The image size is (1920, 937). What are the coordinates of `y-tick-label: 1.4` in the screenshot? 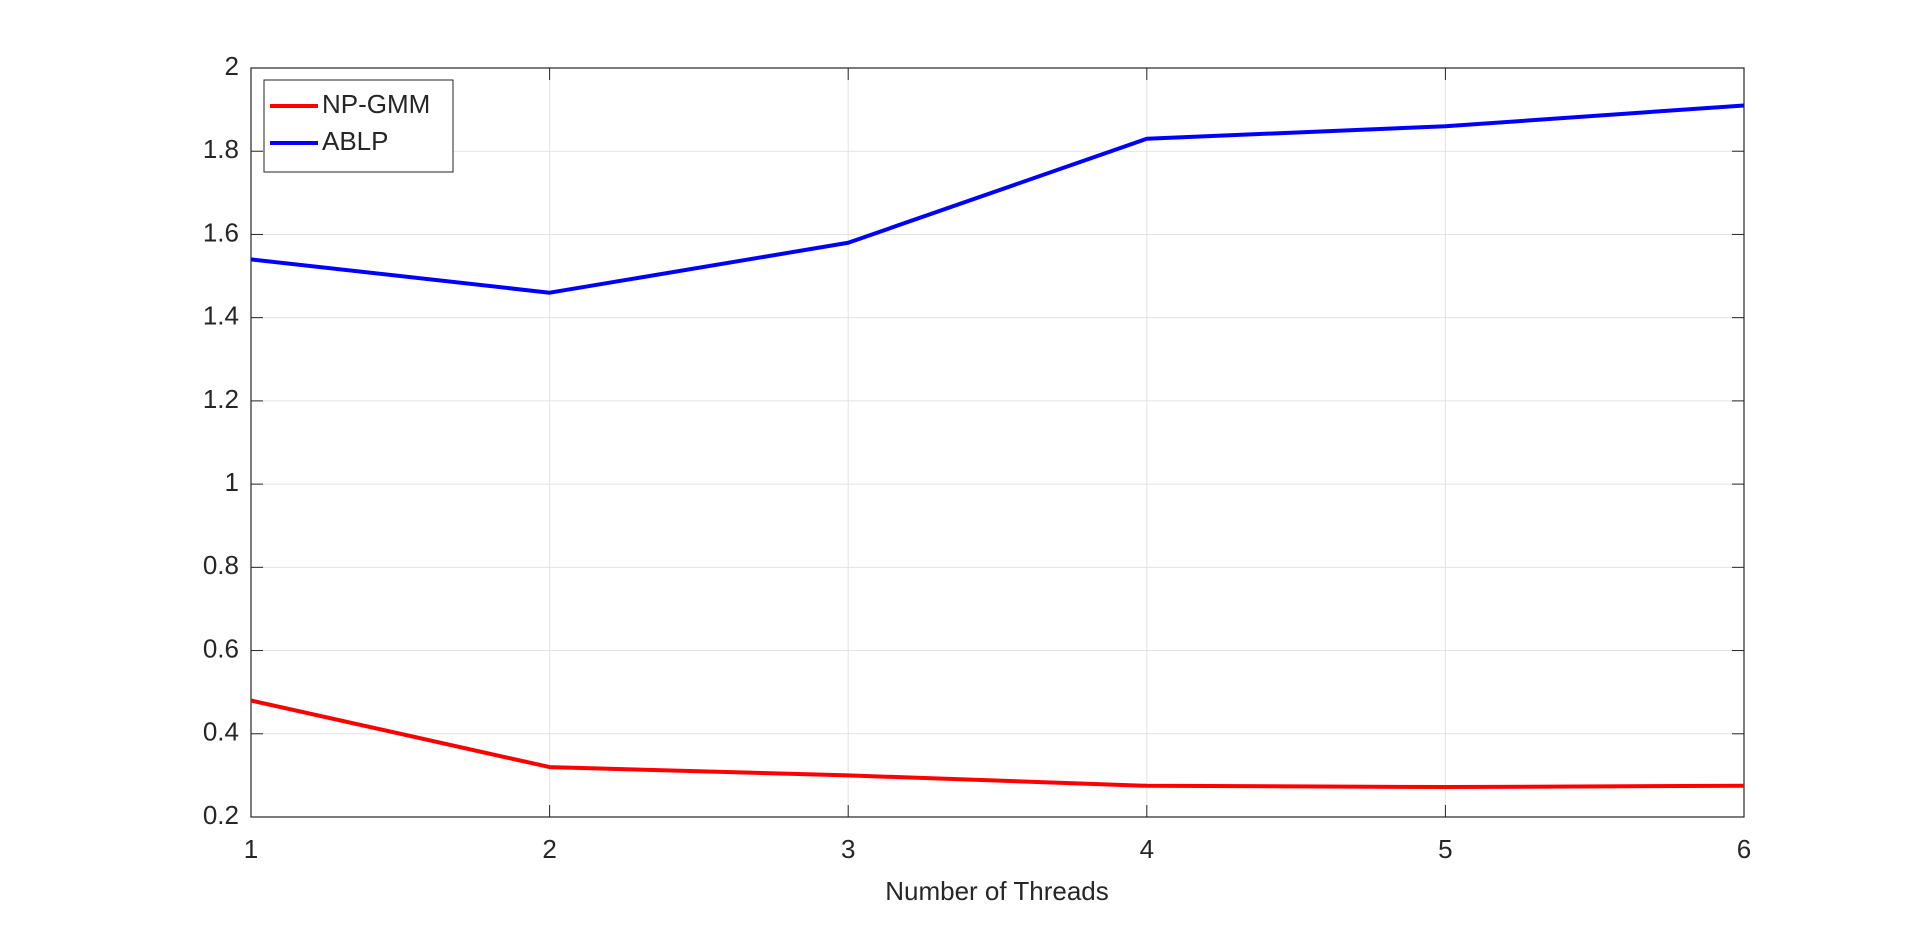 It's located at (221, 316).